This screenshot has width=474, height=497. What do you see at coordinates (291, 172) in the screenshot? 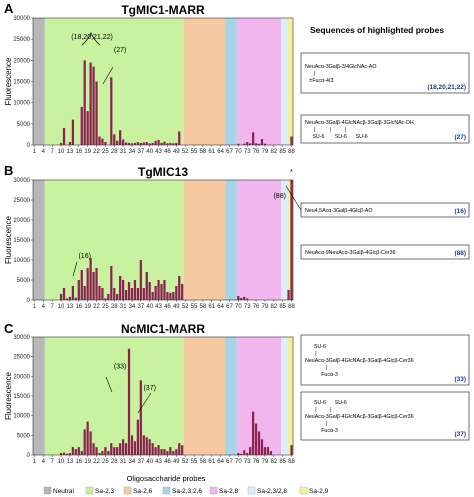
I see `annotation-label: *` at bounding box center [291, 172].